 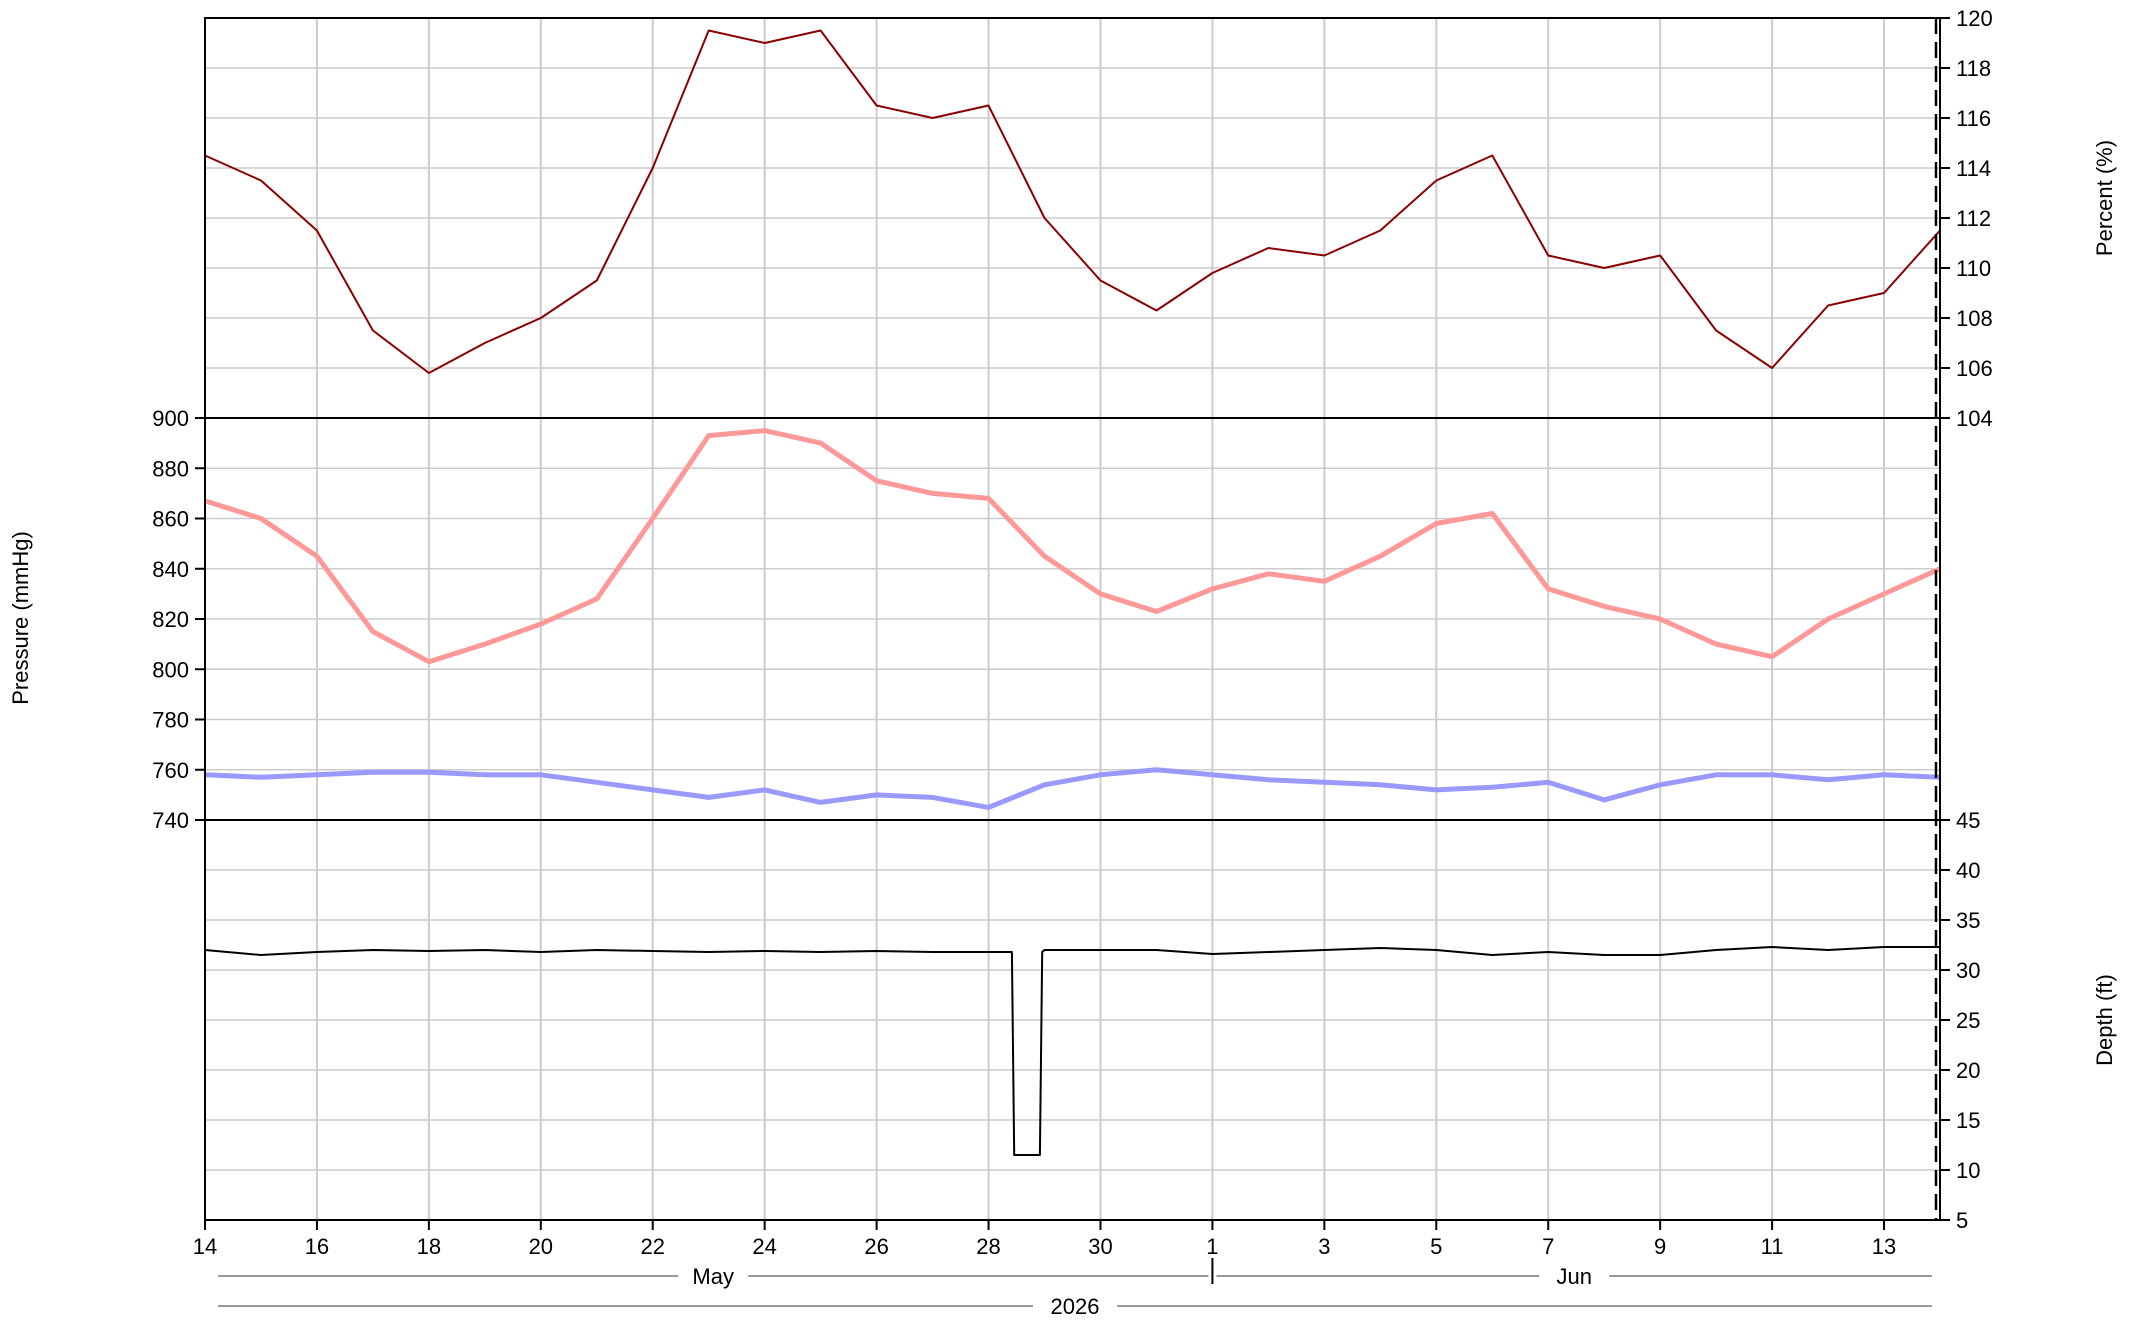 I want to click on x-tick-label: 30, so click(x=1100, y=1246).